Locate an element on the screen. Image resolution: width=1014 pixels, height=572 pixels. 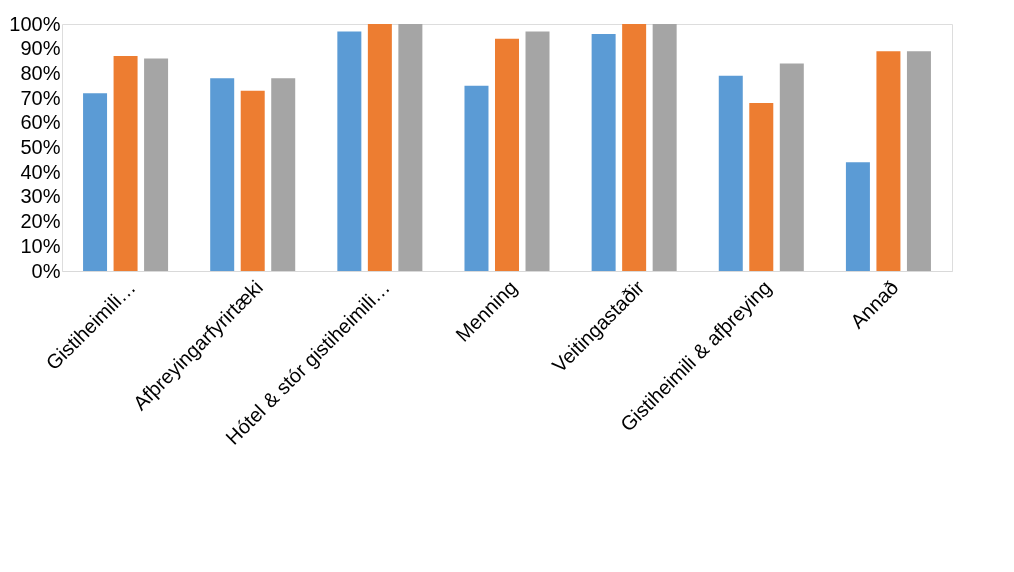
y-tick-label: 30% is located at coordinates (40, 196).